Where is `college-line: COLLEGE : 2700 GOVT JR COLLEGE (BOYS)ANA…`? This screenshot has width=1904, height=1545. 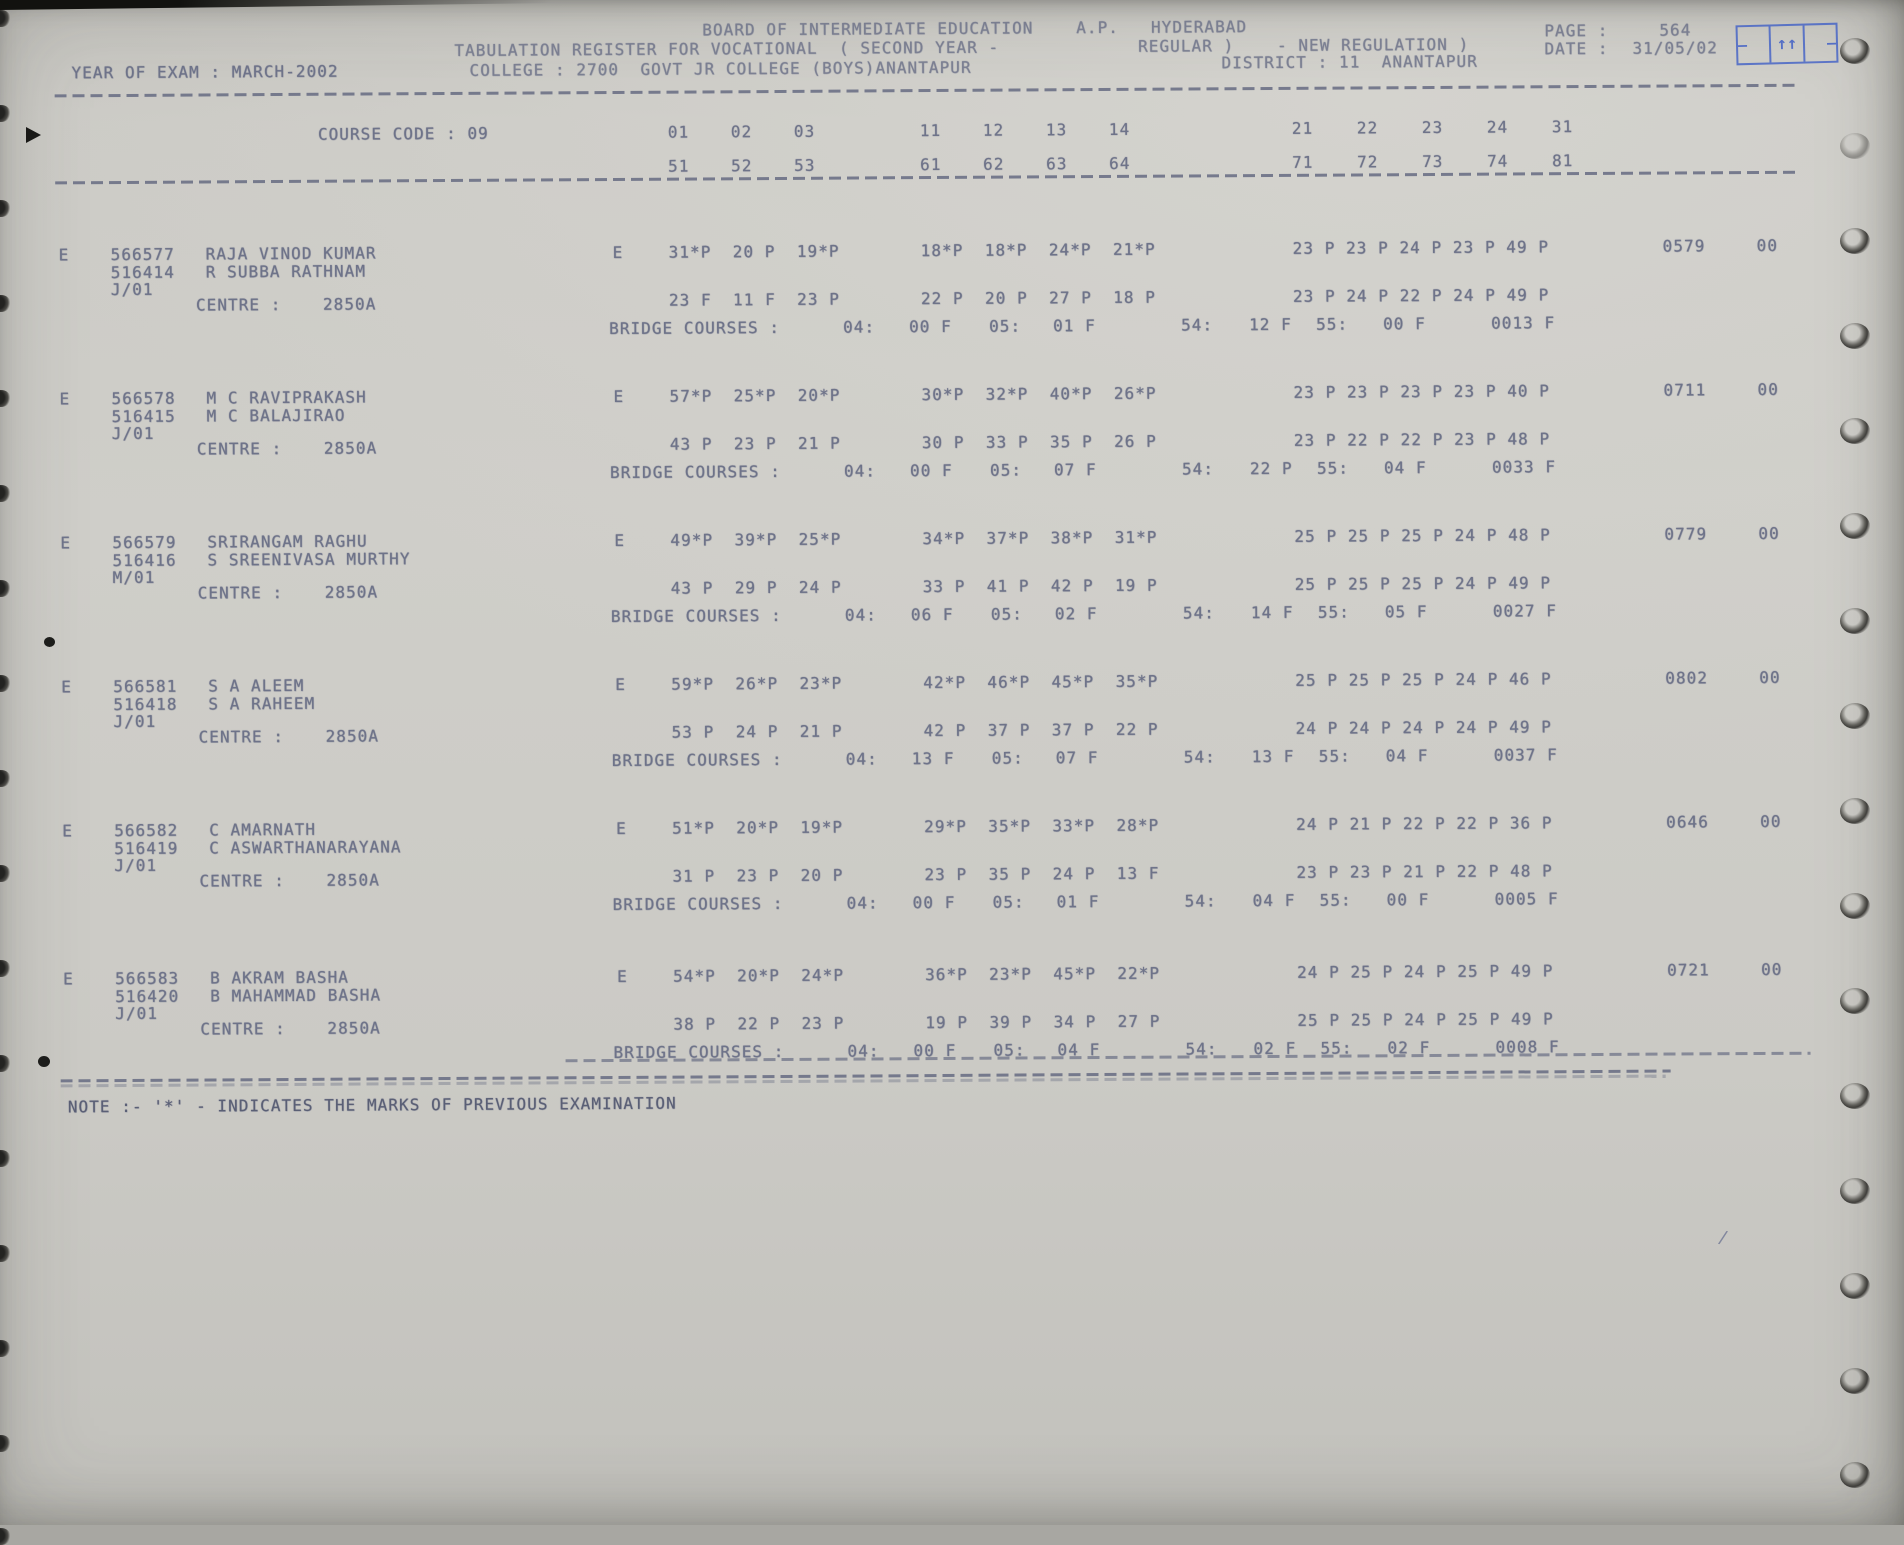
college-line: COLLEGE : 2700 GOVT JR COLLEGE (BOYS)ANA… is located at coordinates (720, 69).